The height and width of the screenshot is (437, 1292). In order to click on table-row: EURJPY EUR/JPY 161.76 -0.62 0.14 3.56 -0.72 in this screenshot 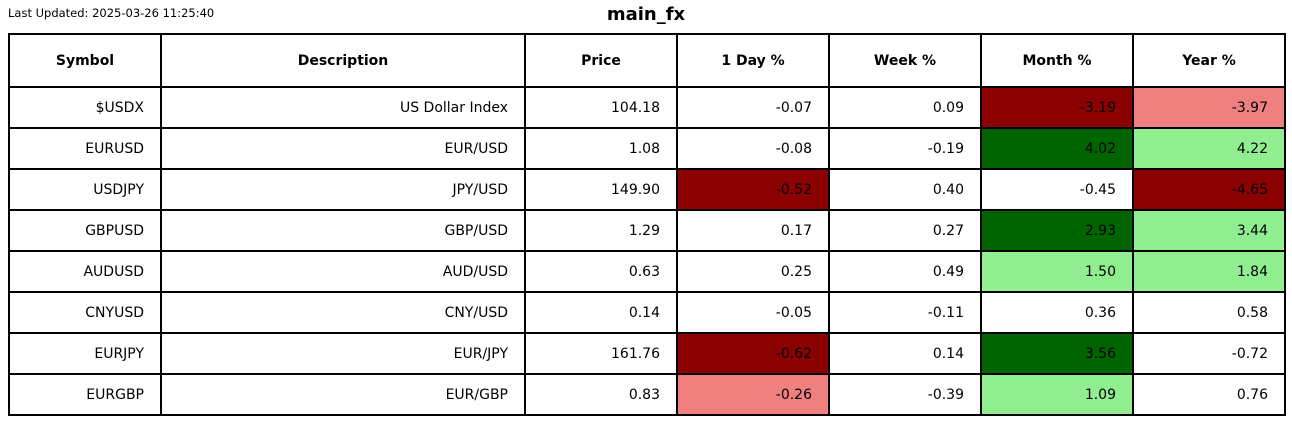, I will do `click(647, 353)`.